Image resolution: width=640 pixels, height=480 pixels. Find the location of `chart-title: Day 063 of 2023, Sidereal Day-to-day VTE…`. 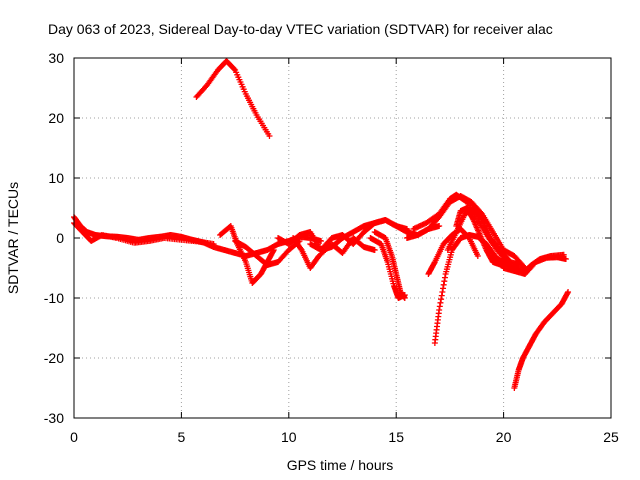

chart-title: Day 063 of 2023, Sidereal Day-to-day VTE… is located at coordinates (300, 29).